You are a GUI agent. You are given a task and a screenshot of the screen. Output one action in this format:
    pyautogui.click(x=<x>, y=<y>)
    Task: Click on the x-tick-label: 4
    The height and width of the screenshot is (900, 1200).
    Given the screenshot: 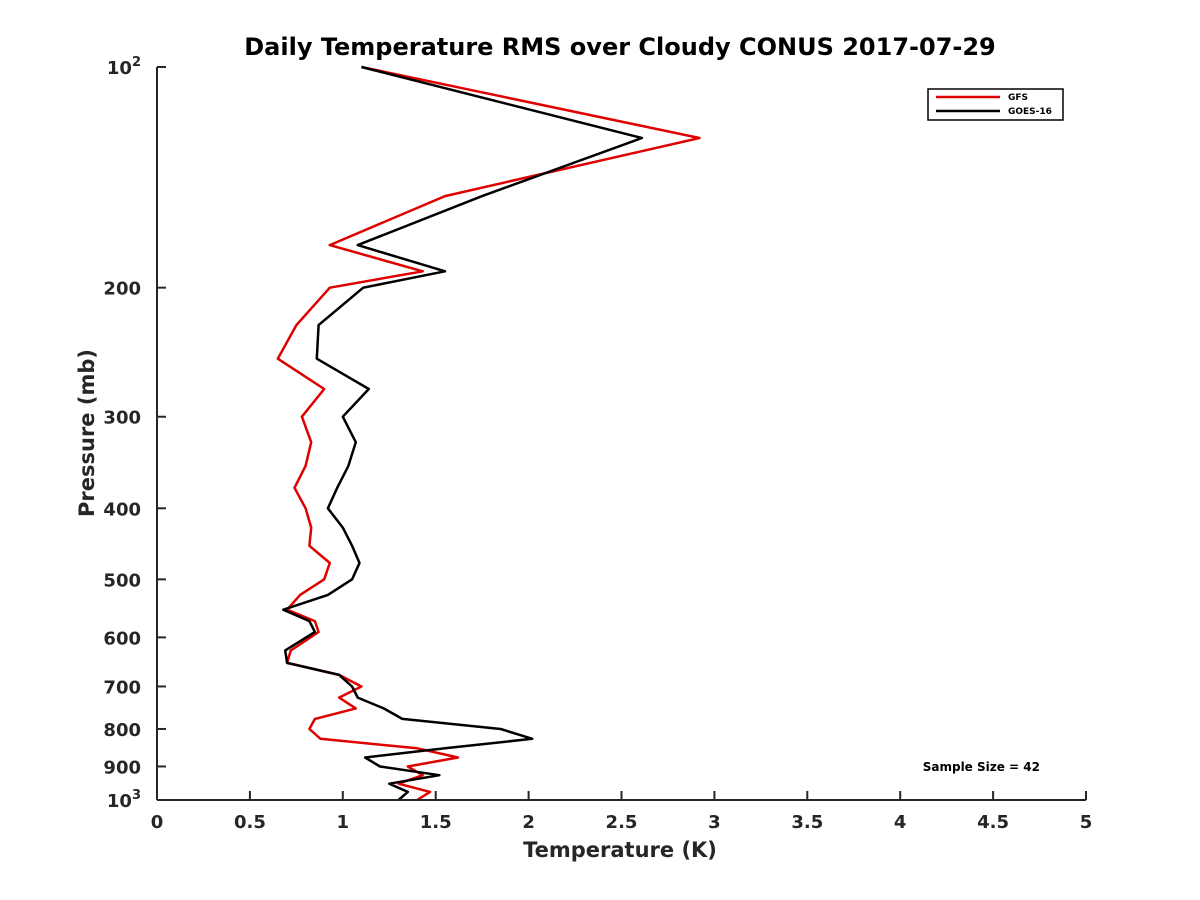 What is the action you would take?
    pyautogui.click(x=900, y=822)
    